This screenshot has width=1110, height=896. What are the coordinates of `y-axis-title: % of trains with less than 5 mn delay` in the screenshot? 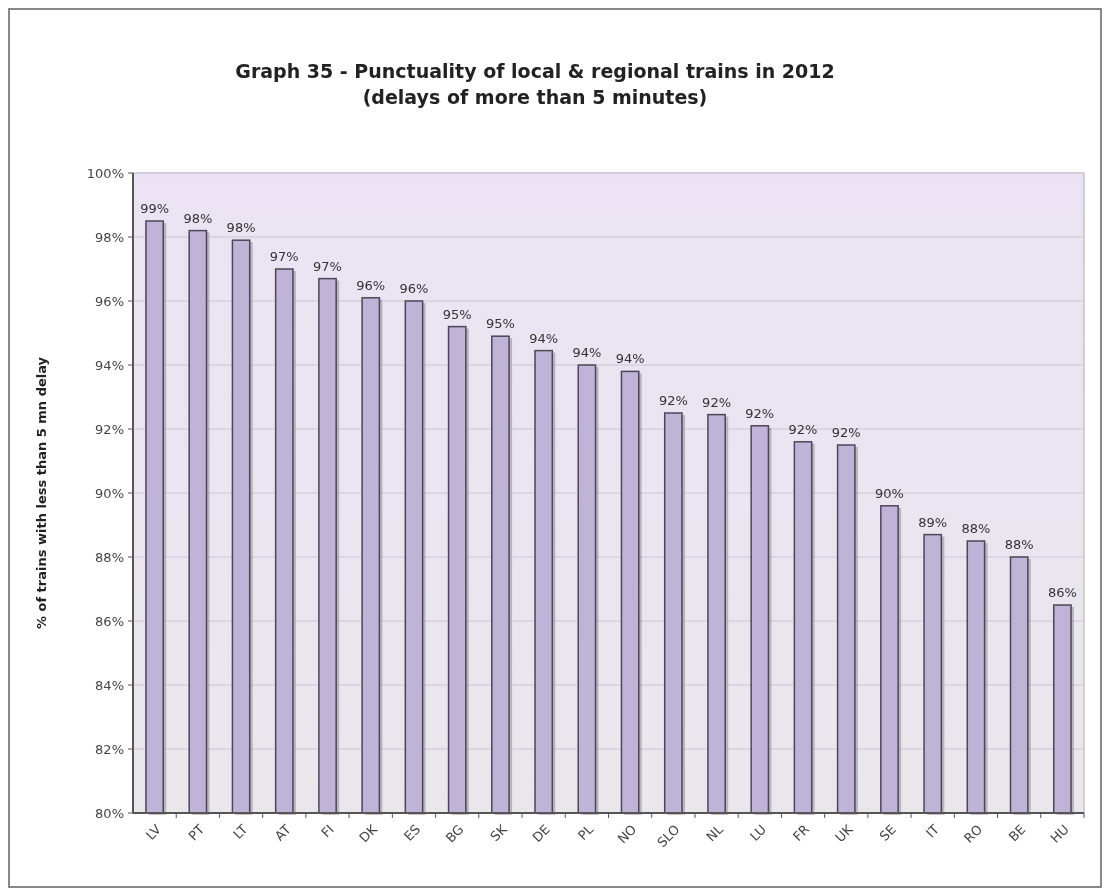 It's located at (41, 493).